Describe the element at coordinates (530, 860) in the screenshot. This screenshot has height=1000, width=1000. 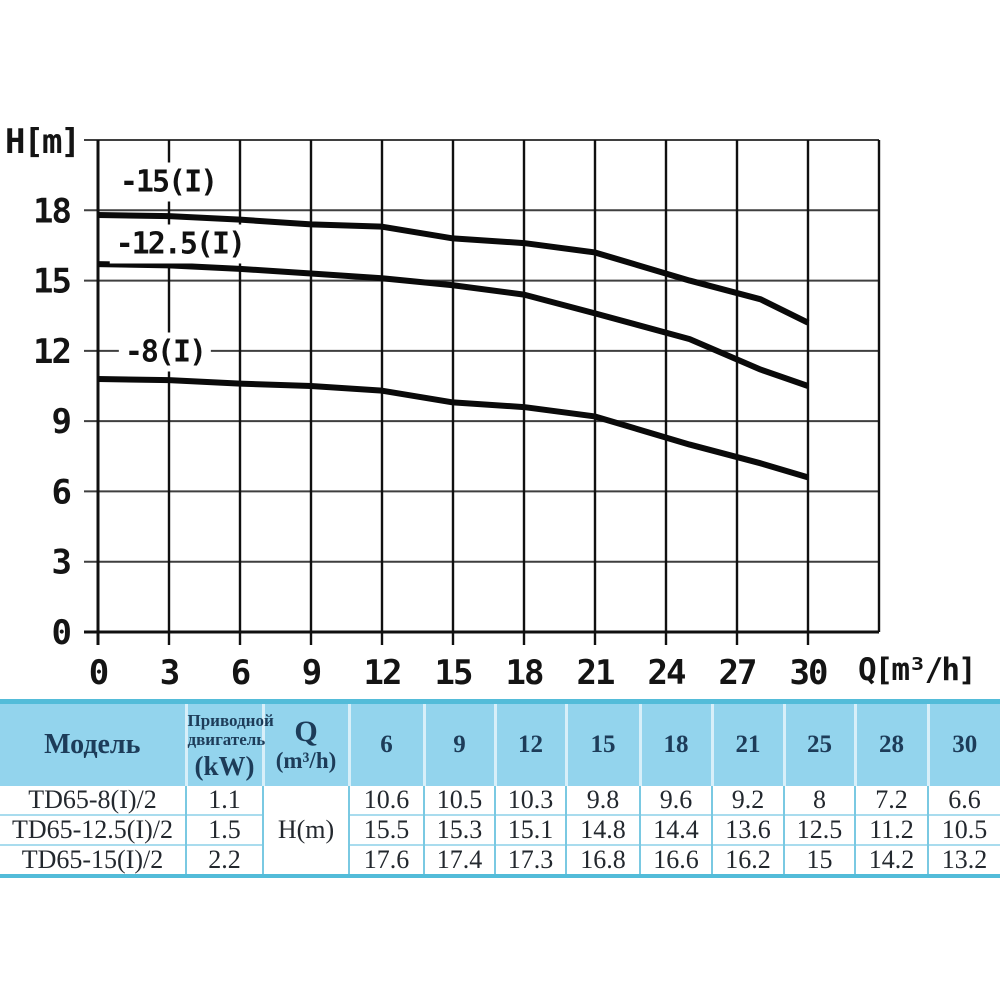
I see `h-value-cell: 17.3` at that location.